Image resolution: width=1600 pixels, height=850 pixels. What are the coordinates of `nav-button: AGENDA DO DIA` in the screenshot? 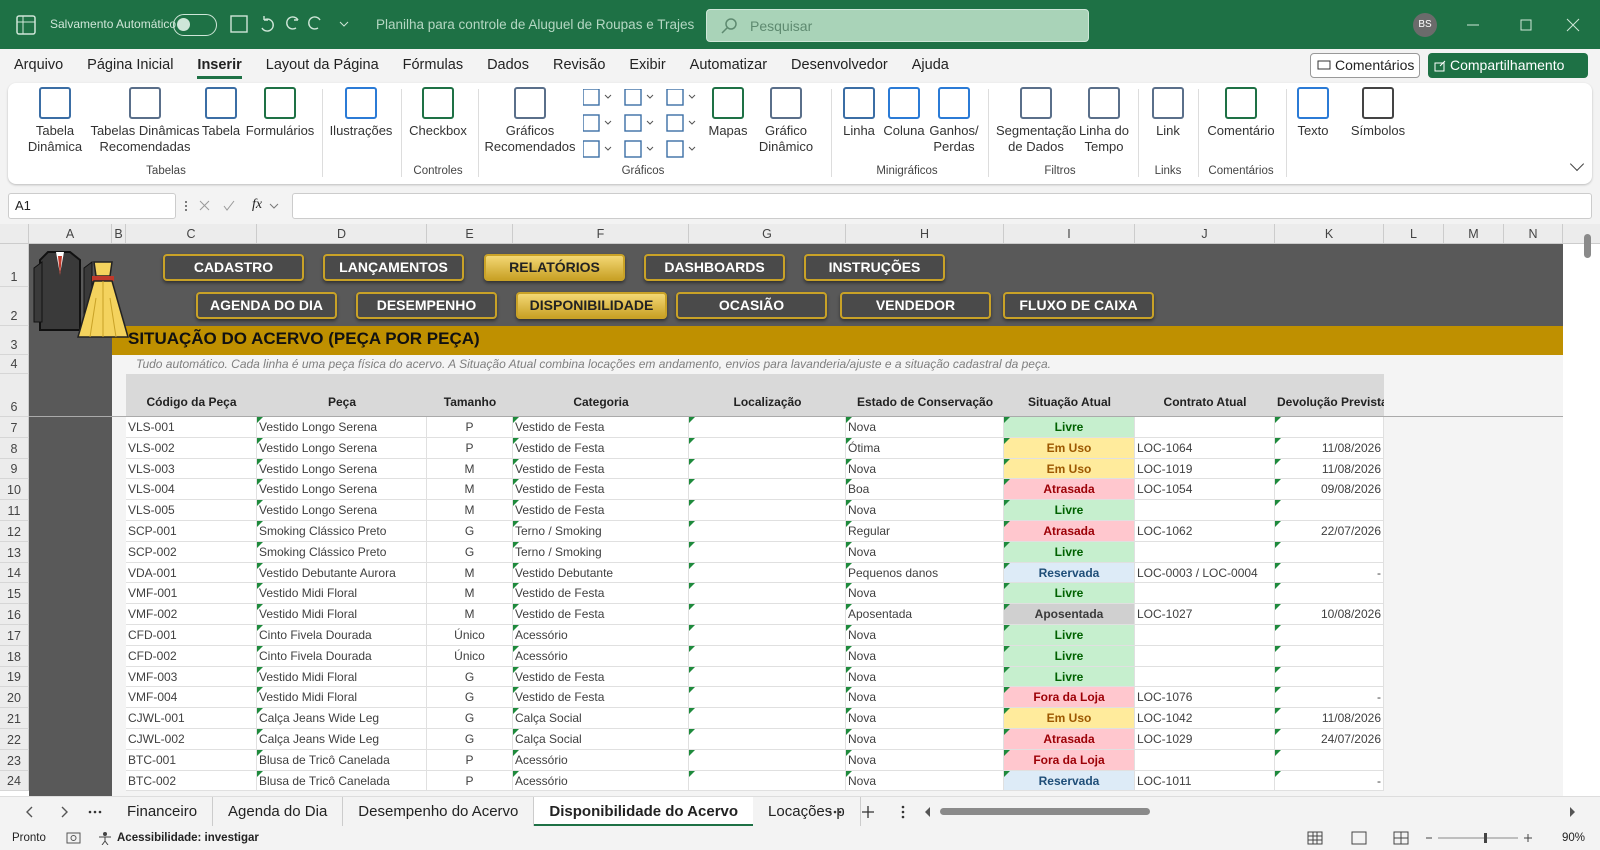 It's located at (266, 305).